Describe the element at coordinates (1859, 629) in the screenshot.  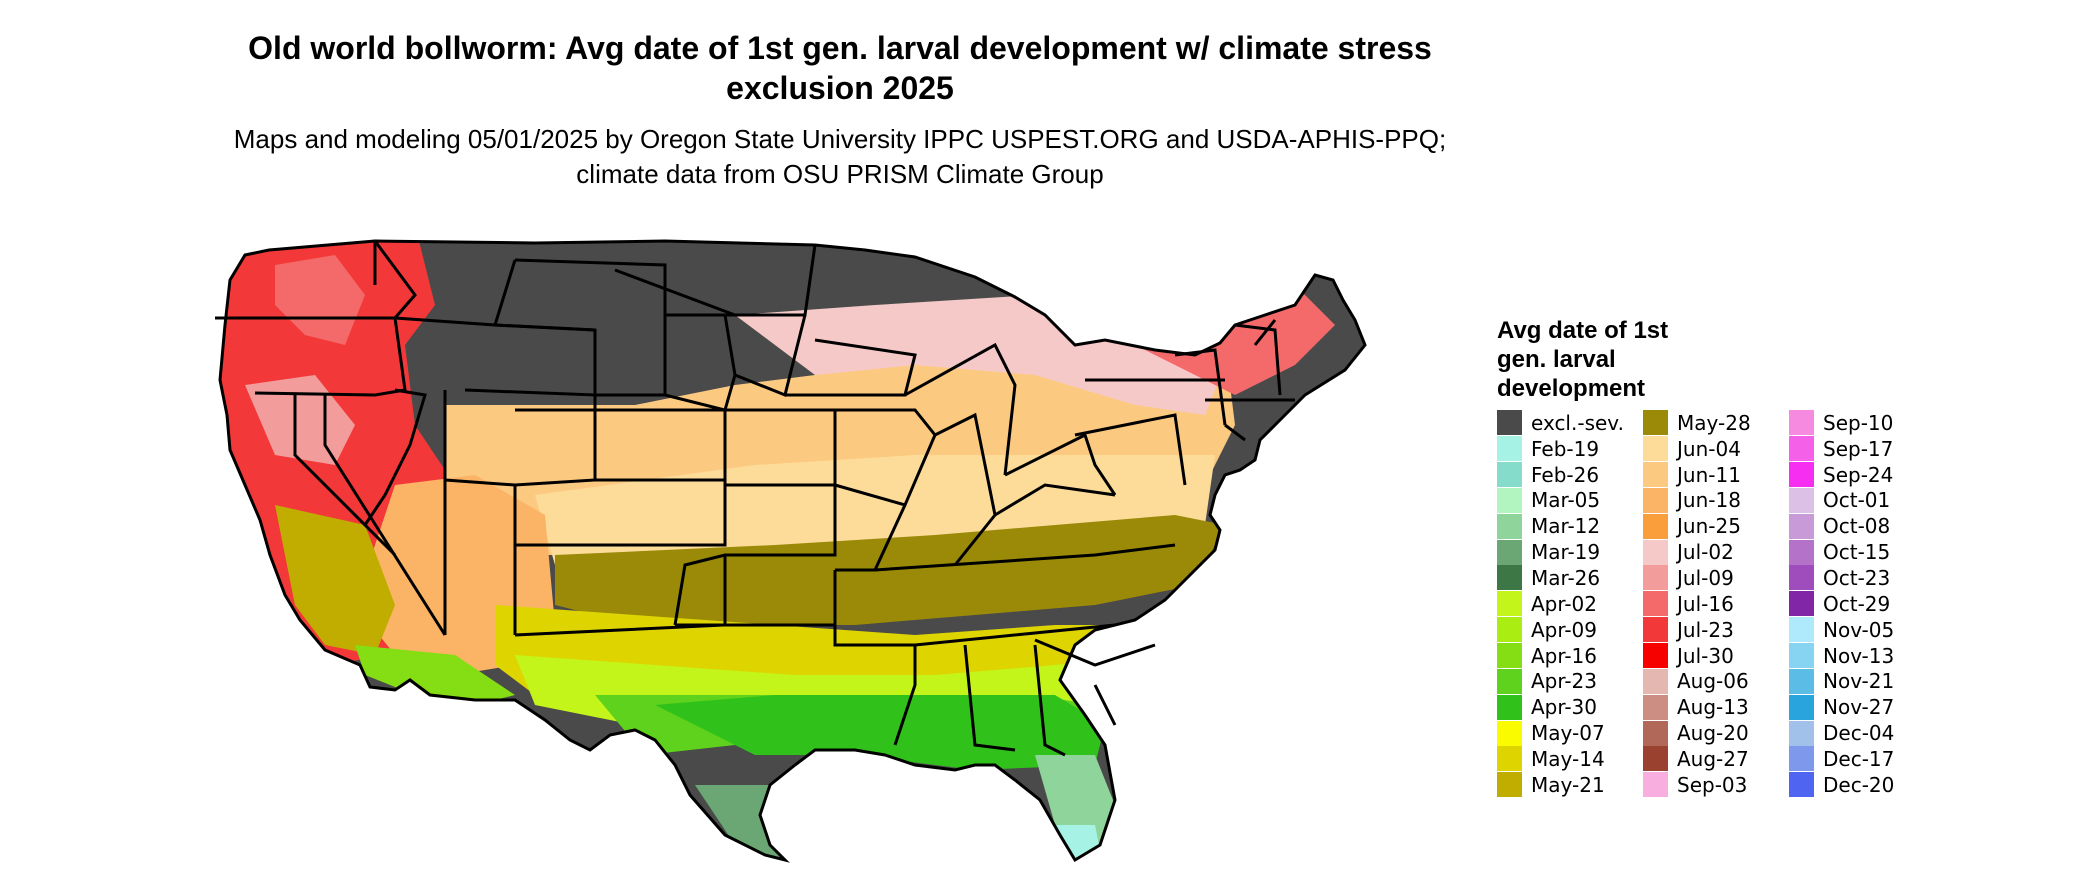
I see `legend-label: Nov-05` at that location.